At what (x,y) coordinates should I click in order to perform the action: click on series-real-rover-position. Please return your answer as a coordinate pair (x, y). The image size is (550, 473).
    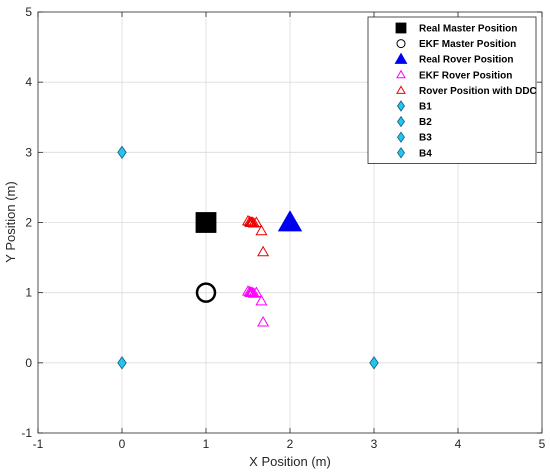
    Looking at the image, I should click on (290, 221).